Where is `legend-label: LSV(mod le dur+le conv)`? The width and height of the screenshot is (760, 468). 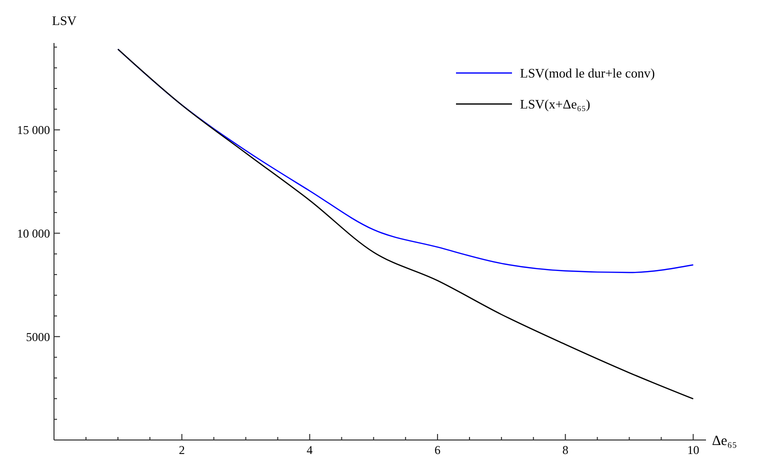 legend-label: LSV(mod le dur+le conv) is located at coordinates (587, 73).